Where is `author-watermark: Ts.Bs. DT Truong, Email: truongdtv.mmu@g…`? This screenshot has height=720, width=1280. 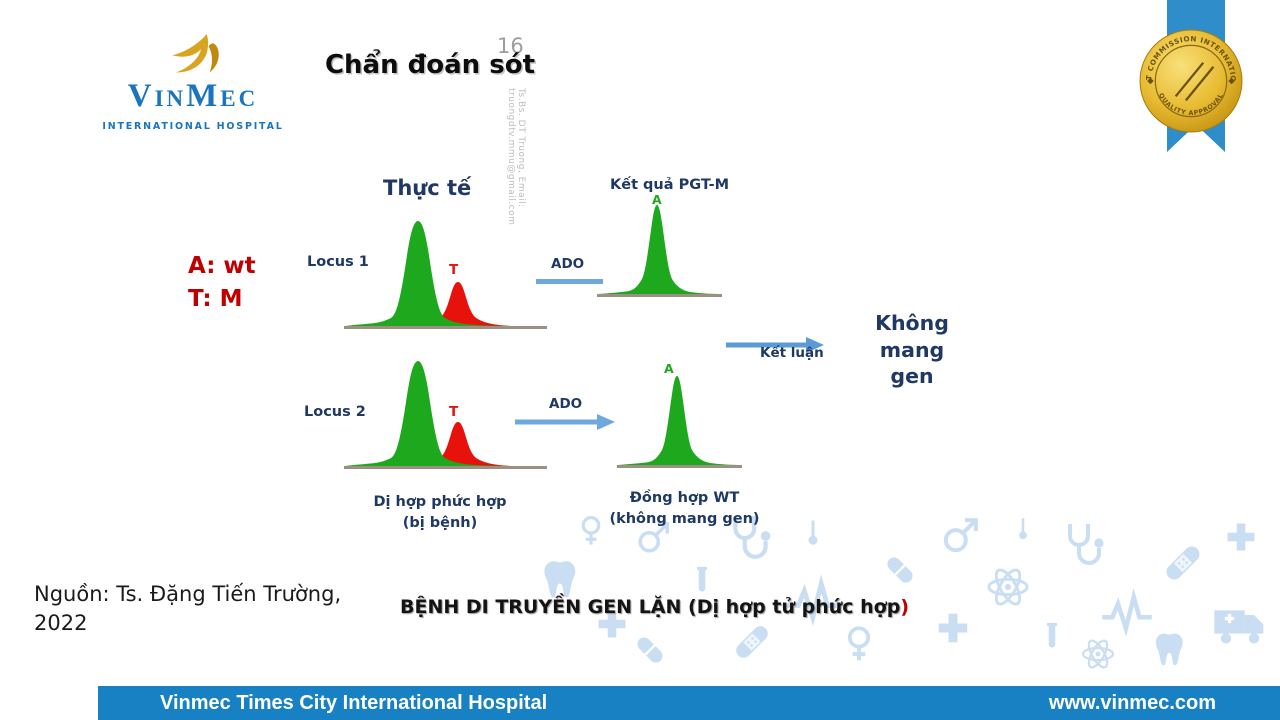
author-watermark: Ts.Bs. DT Truong, Email: truongdtv.mmu@g… is located at coordinates (516, 157).